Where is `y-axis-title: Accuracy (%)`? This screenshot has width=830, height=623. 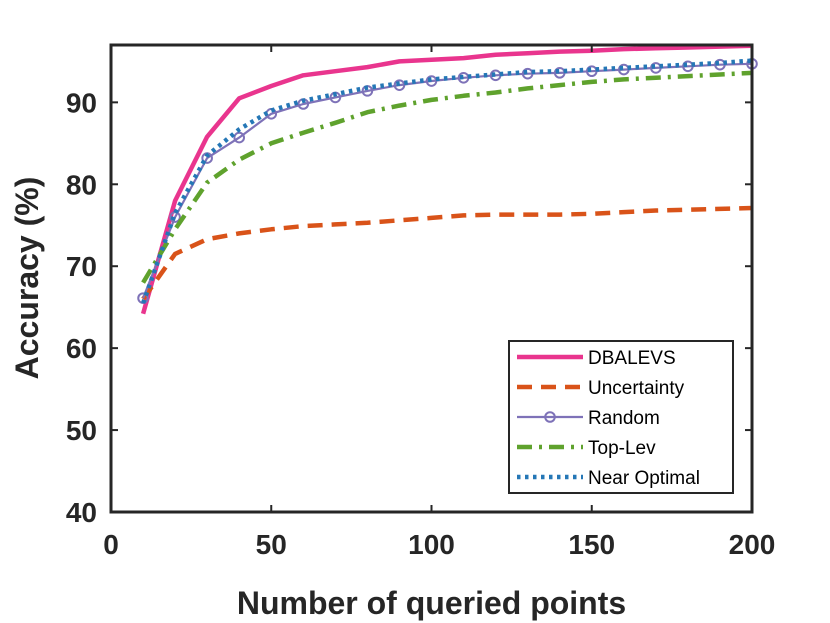
y-axis-title: Accuracy (%) is located at coordinates (27, 278).